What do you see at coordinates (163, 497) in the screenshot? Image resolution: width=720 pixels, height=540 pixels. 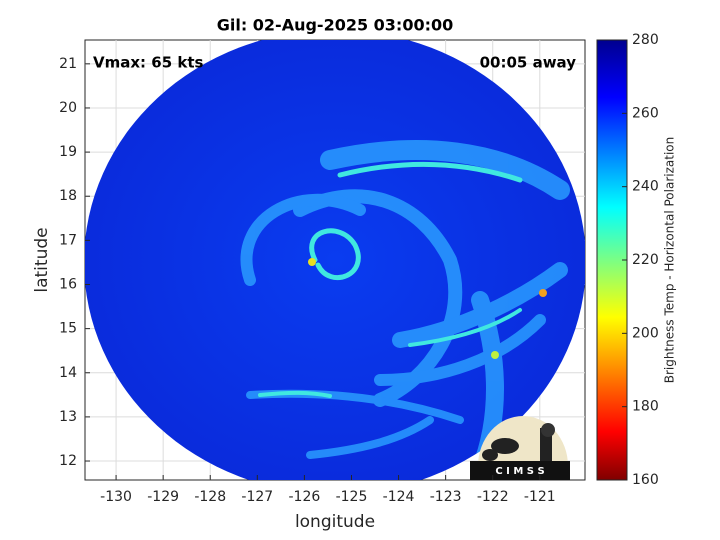 I see `x-tick-label: -129` at bounding box center [163, 497].